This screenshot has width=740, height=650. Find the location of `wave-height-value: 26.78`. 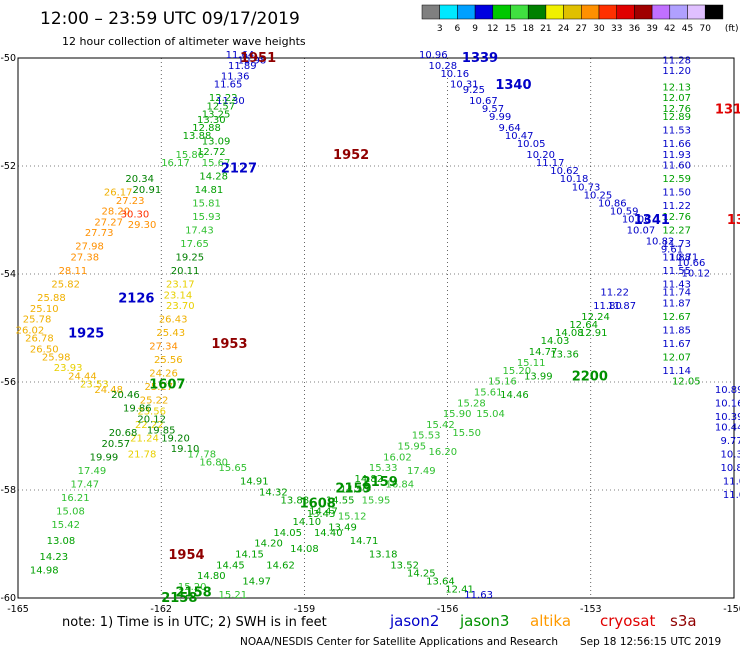

wave-height-value: 26.78 is located at coordinates (39, 339).